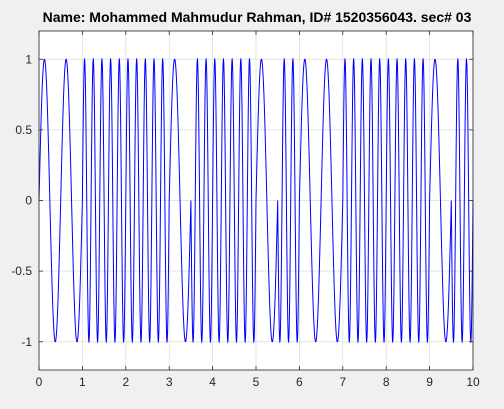 This screenshot has height=409, width=504. What do you see at coordinates (212, 382) in the screenshot?
I see `x-tick-label: 4` at bounding box center [212, 382].